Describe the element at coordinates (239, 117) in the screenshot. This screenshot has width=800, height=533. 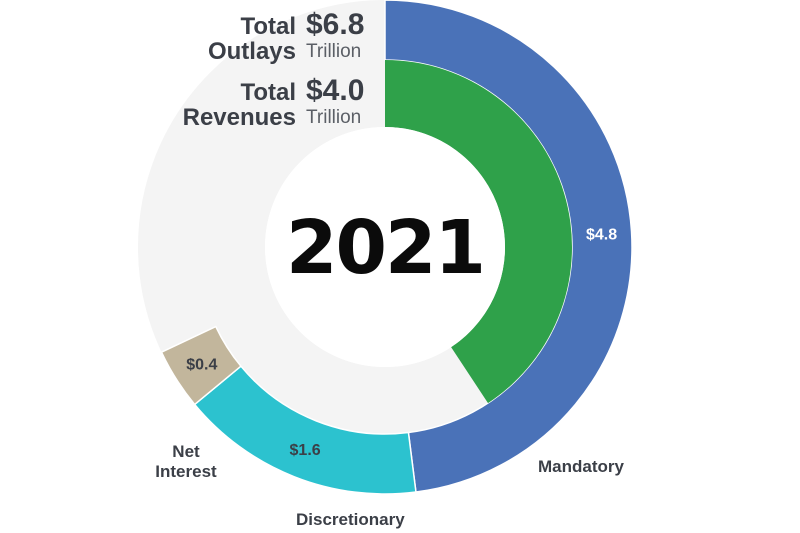
I see `revenues-label-line2: Revenues` at that location.